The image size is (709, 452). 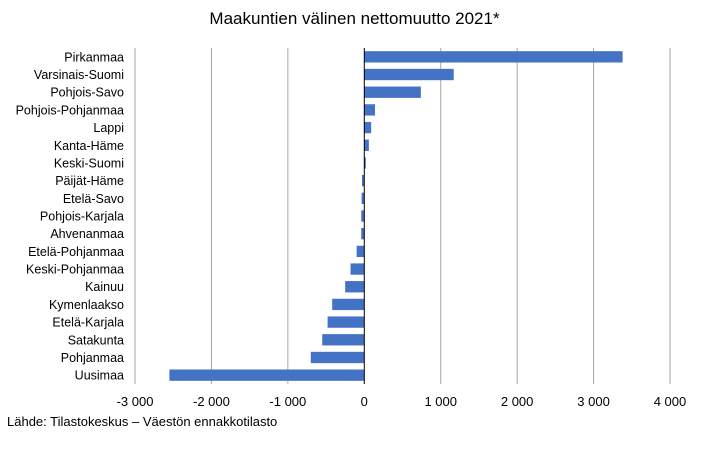 What do you see at coordinates (82, 217) in the screenshot?
I see `category-label: Pohjois-Karjala` at bounding box center [82, 217].